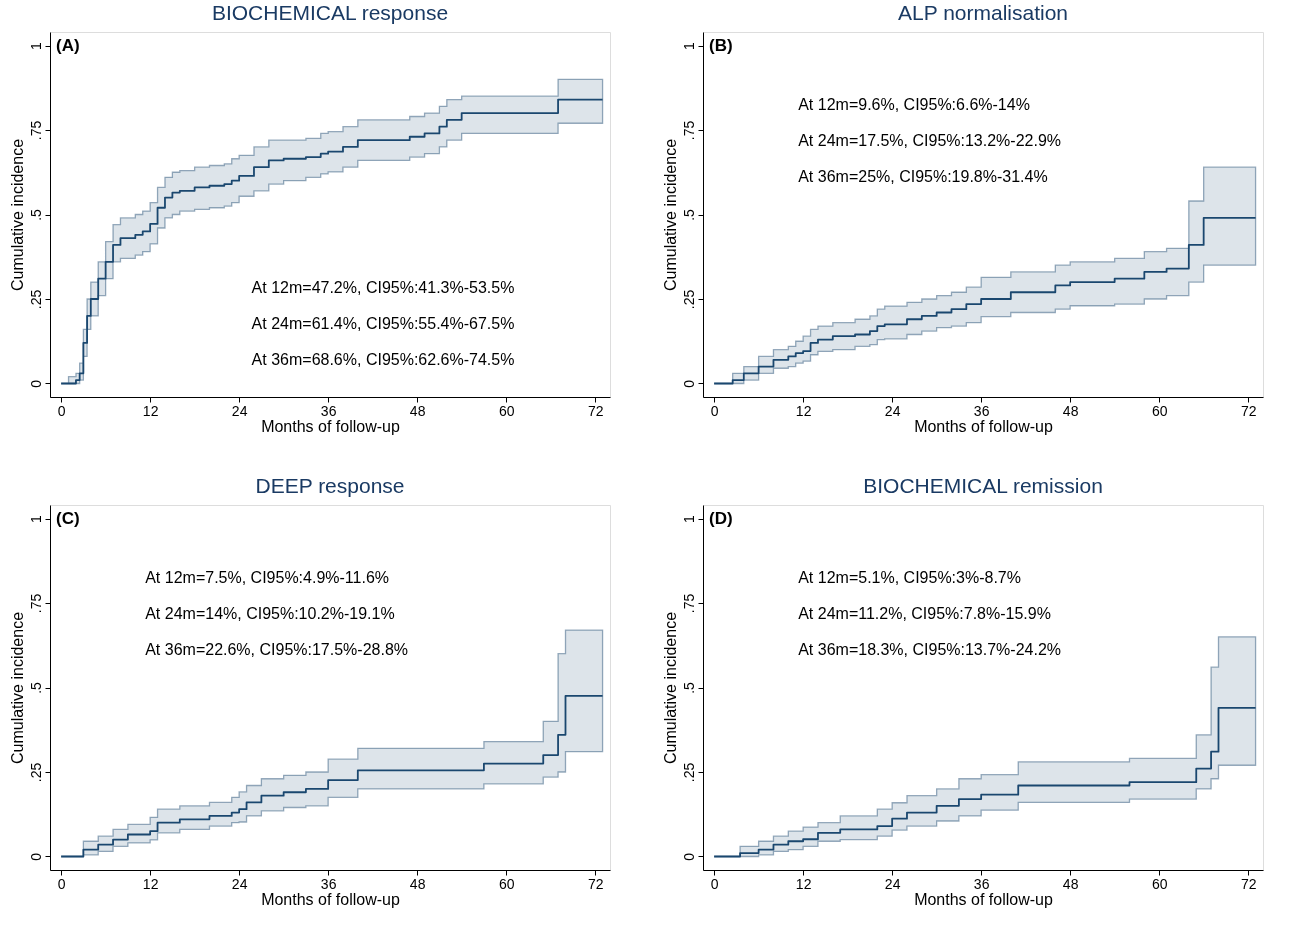  I want to click on annotation: At 24m=17.5%, CI95%:13.2%-22.9%, so click(930, 140).